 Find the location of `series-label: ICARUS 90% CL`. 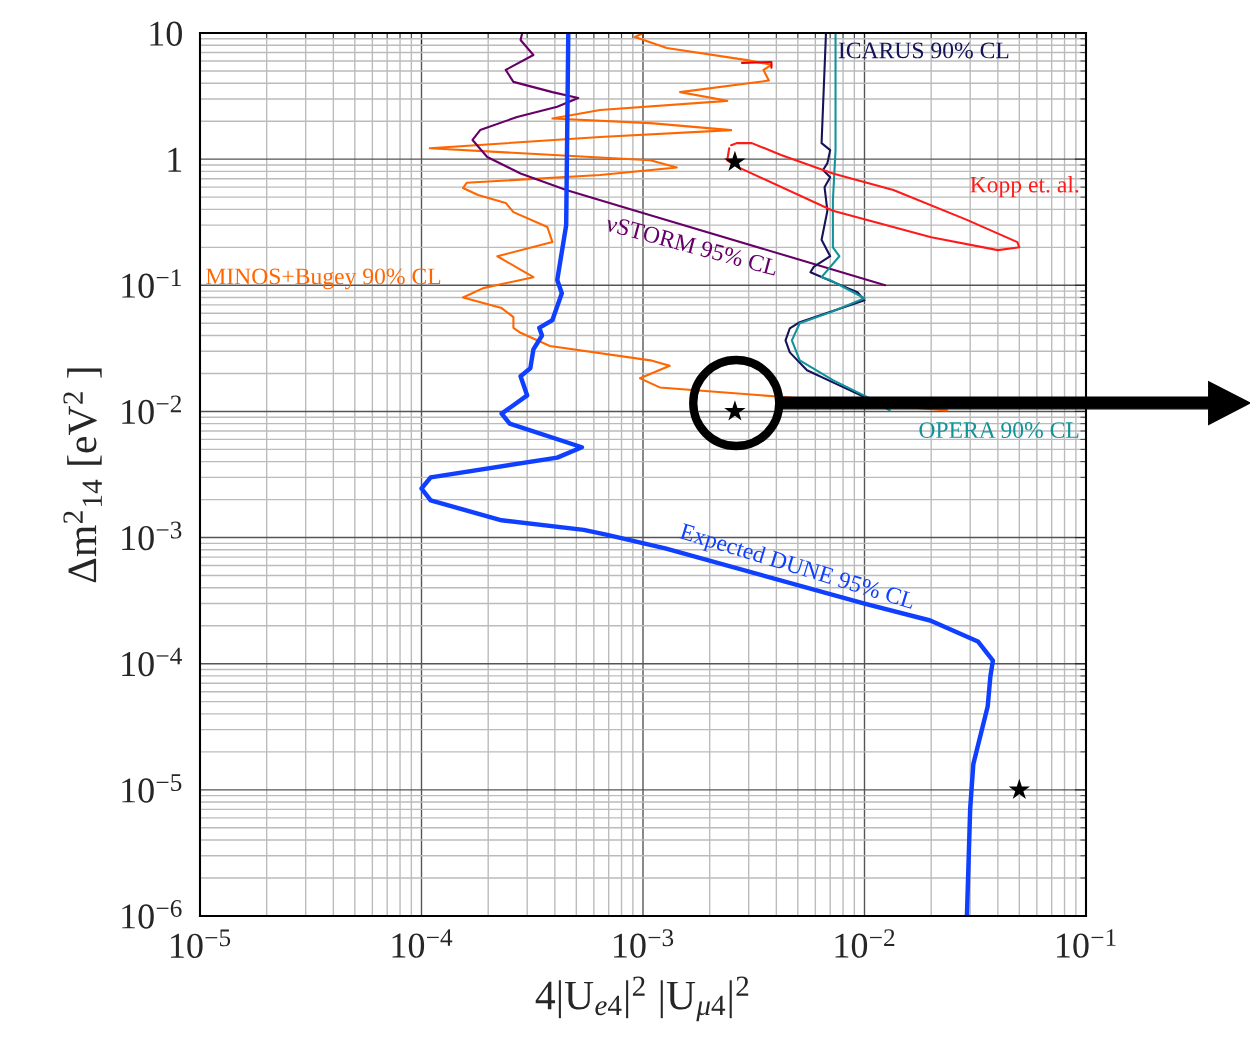

series-label: ICARUS 90% CL is located at coordinates (923, 50).